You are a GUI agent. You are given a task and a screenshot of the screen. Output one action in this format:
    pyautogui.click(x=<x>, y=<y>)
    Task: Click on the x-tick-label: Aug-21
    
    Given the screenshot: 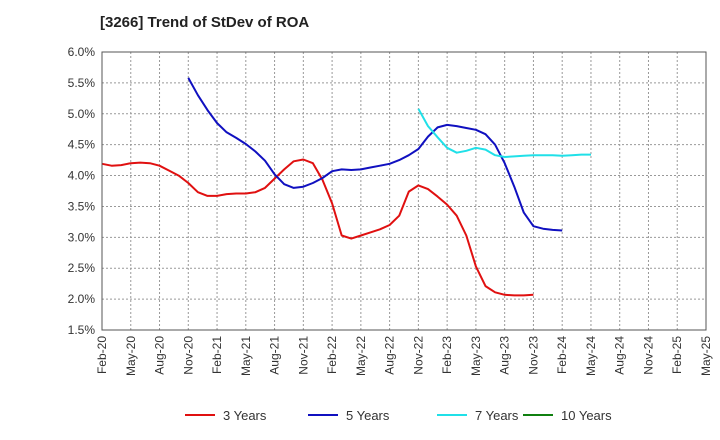 What is the action you would take?
    pyautogui.click(x=275, y=355)
    